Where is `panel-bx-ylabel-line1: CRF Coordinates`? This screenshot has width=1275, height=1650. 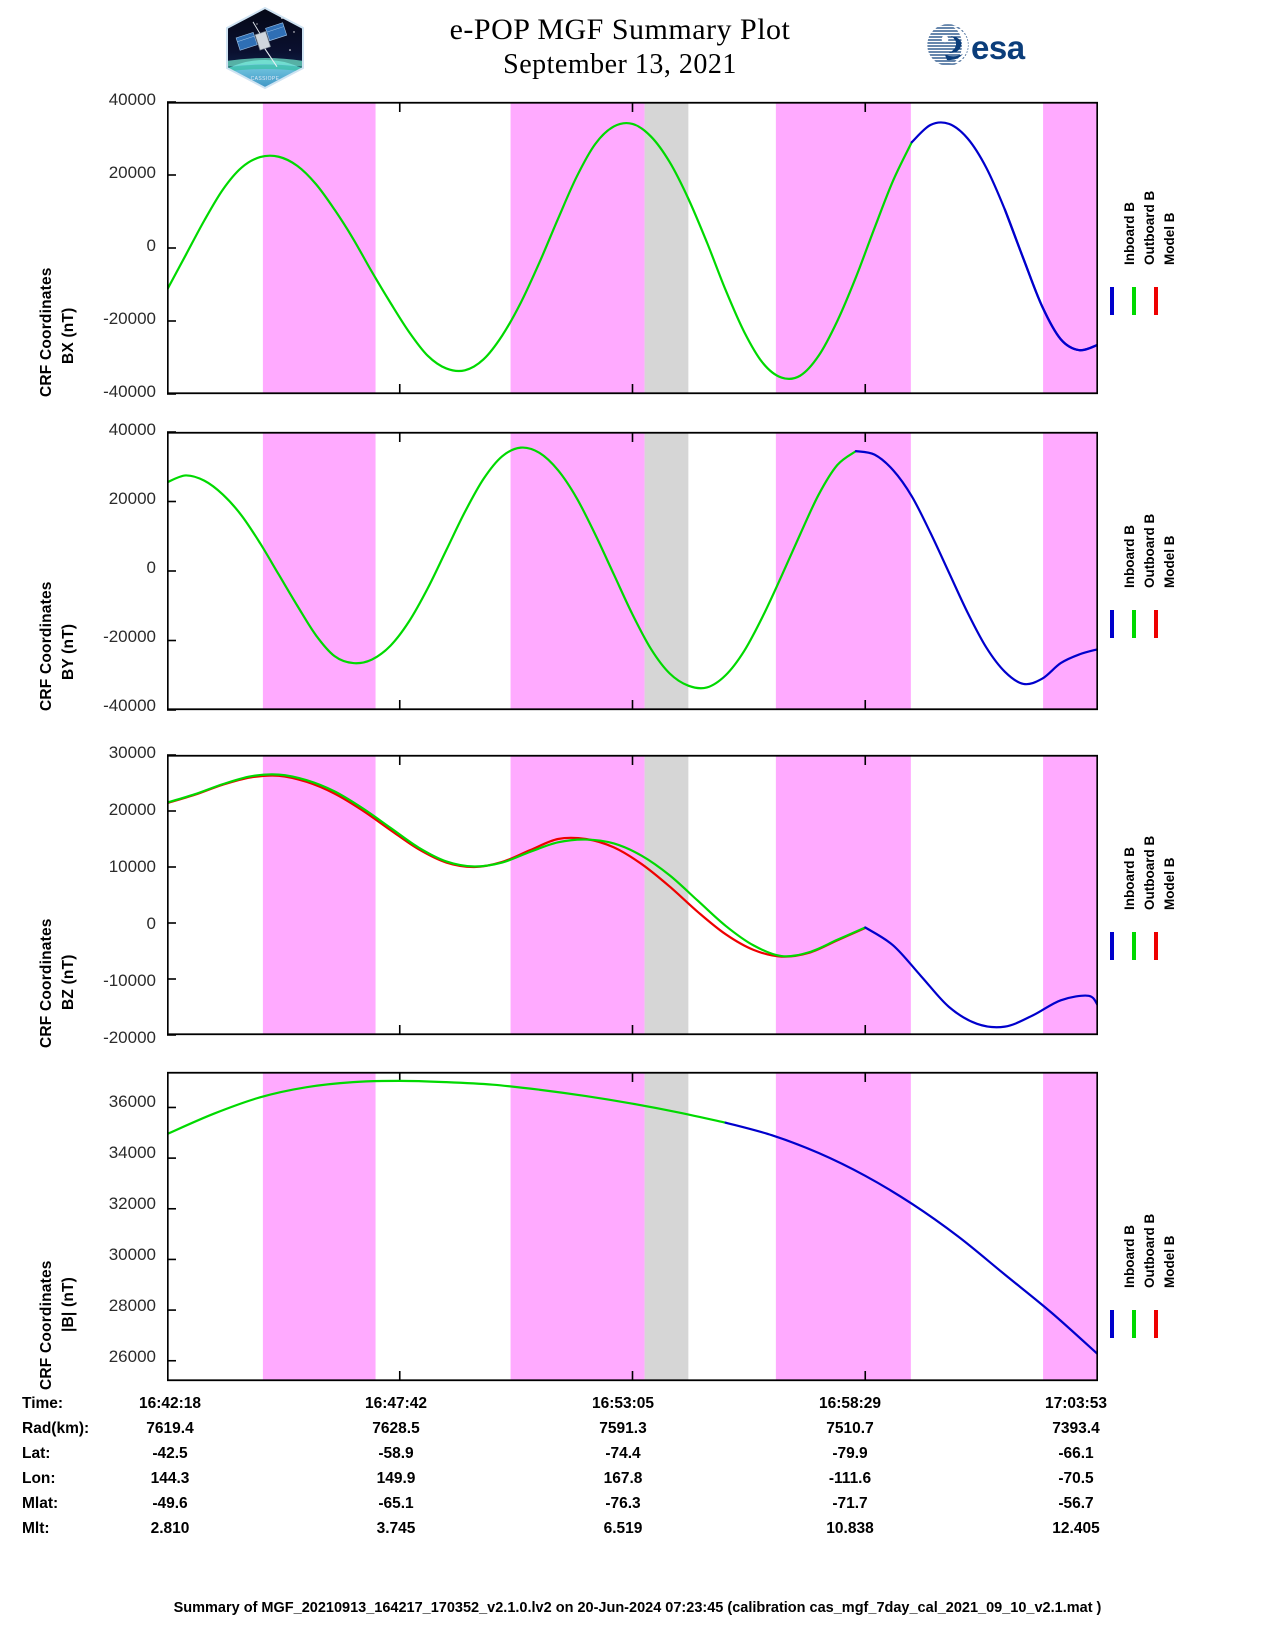
panel-bx-ylabel-line1: CRF Coordinates is located at coordinates (46, 332).